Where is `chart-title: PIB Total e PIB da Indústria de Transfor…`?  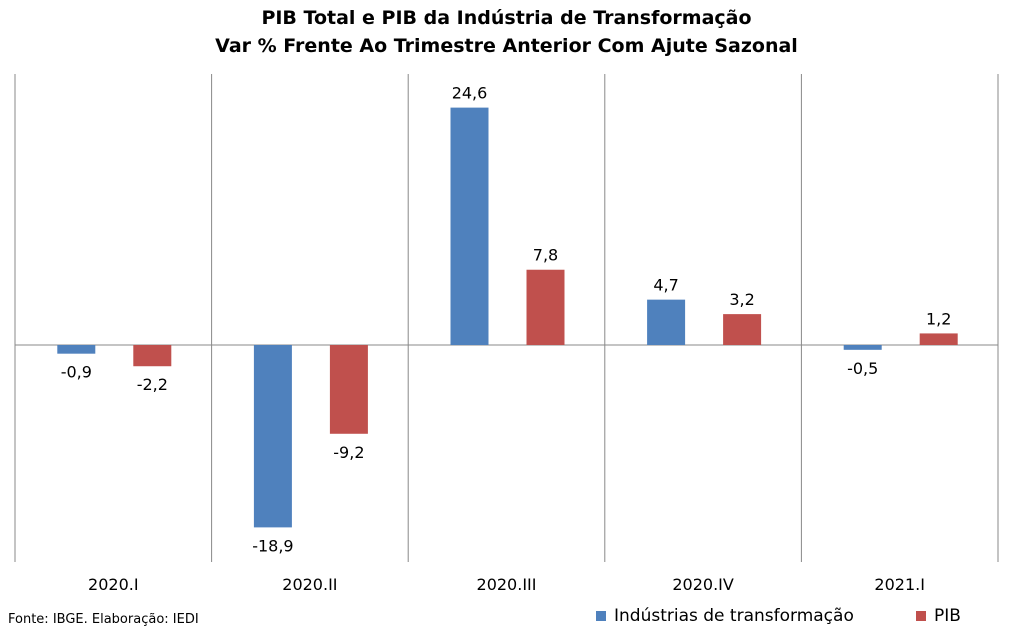 chart-title: PIB Total e PIB da Indústria de Transfor… is located at coordinates (506, 18).